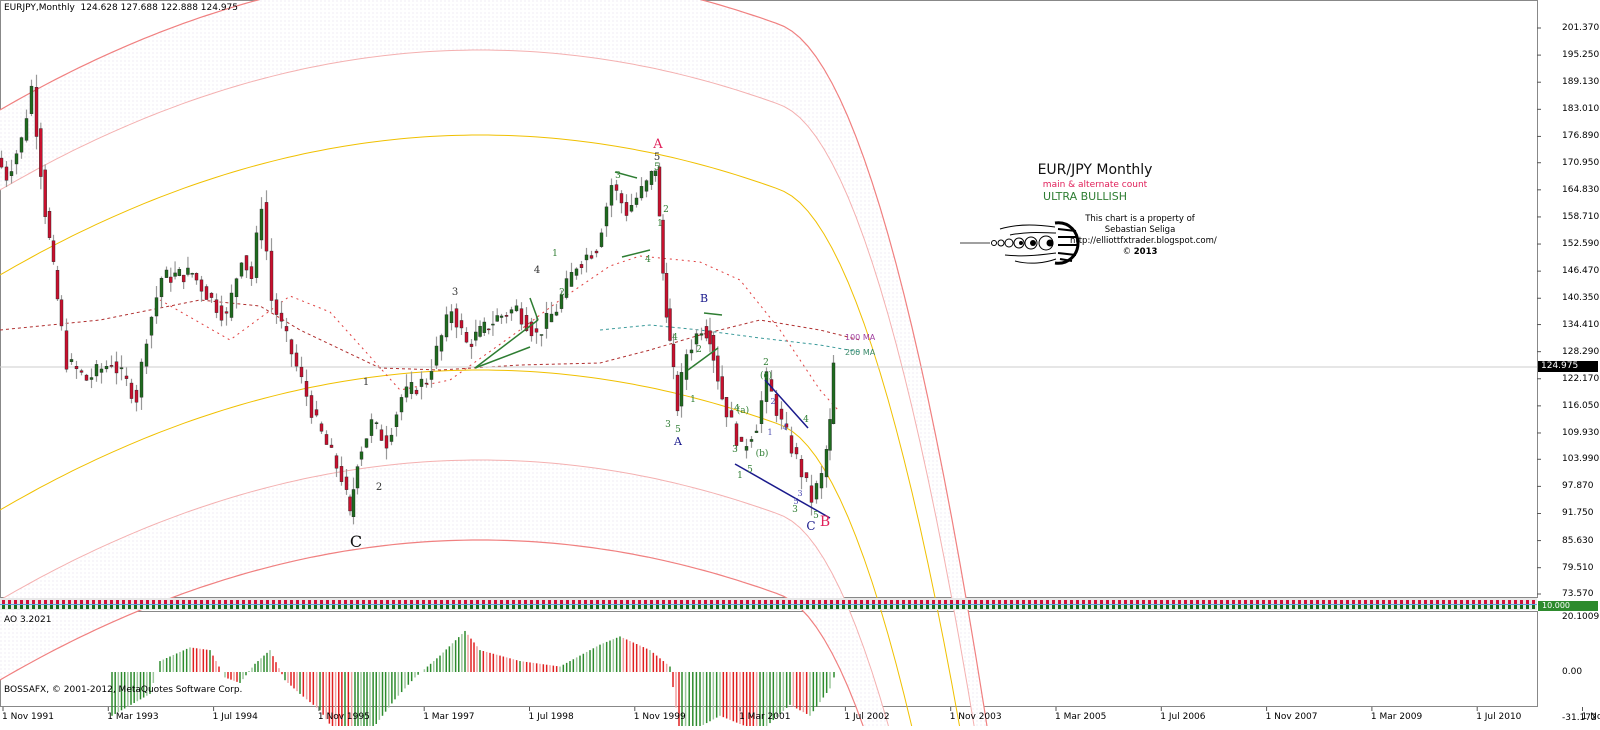 This screenshot has width=1600, height=730. I want to click on price-tick-label: 109.930, so click(1580, 433).